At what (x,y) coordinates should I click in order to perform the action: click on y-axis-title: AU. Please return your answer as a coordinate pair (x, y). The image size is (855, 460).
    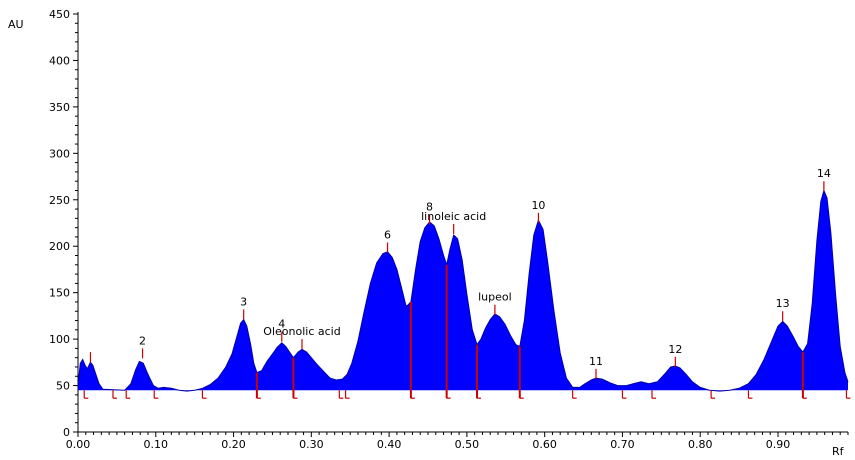
    Looking at the image, I should click on (16, 24).